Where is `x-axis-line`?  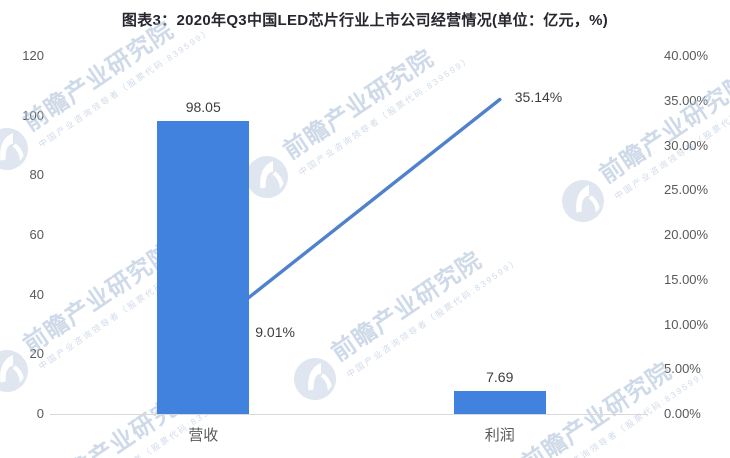
x-axis-line is located at coordinates (349, 414).